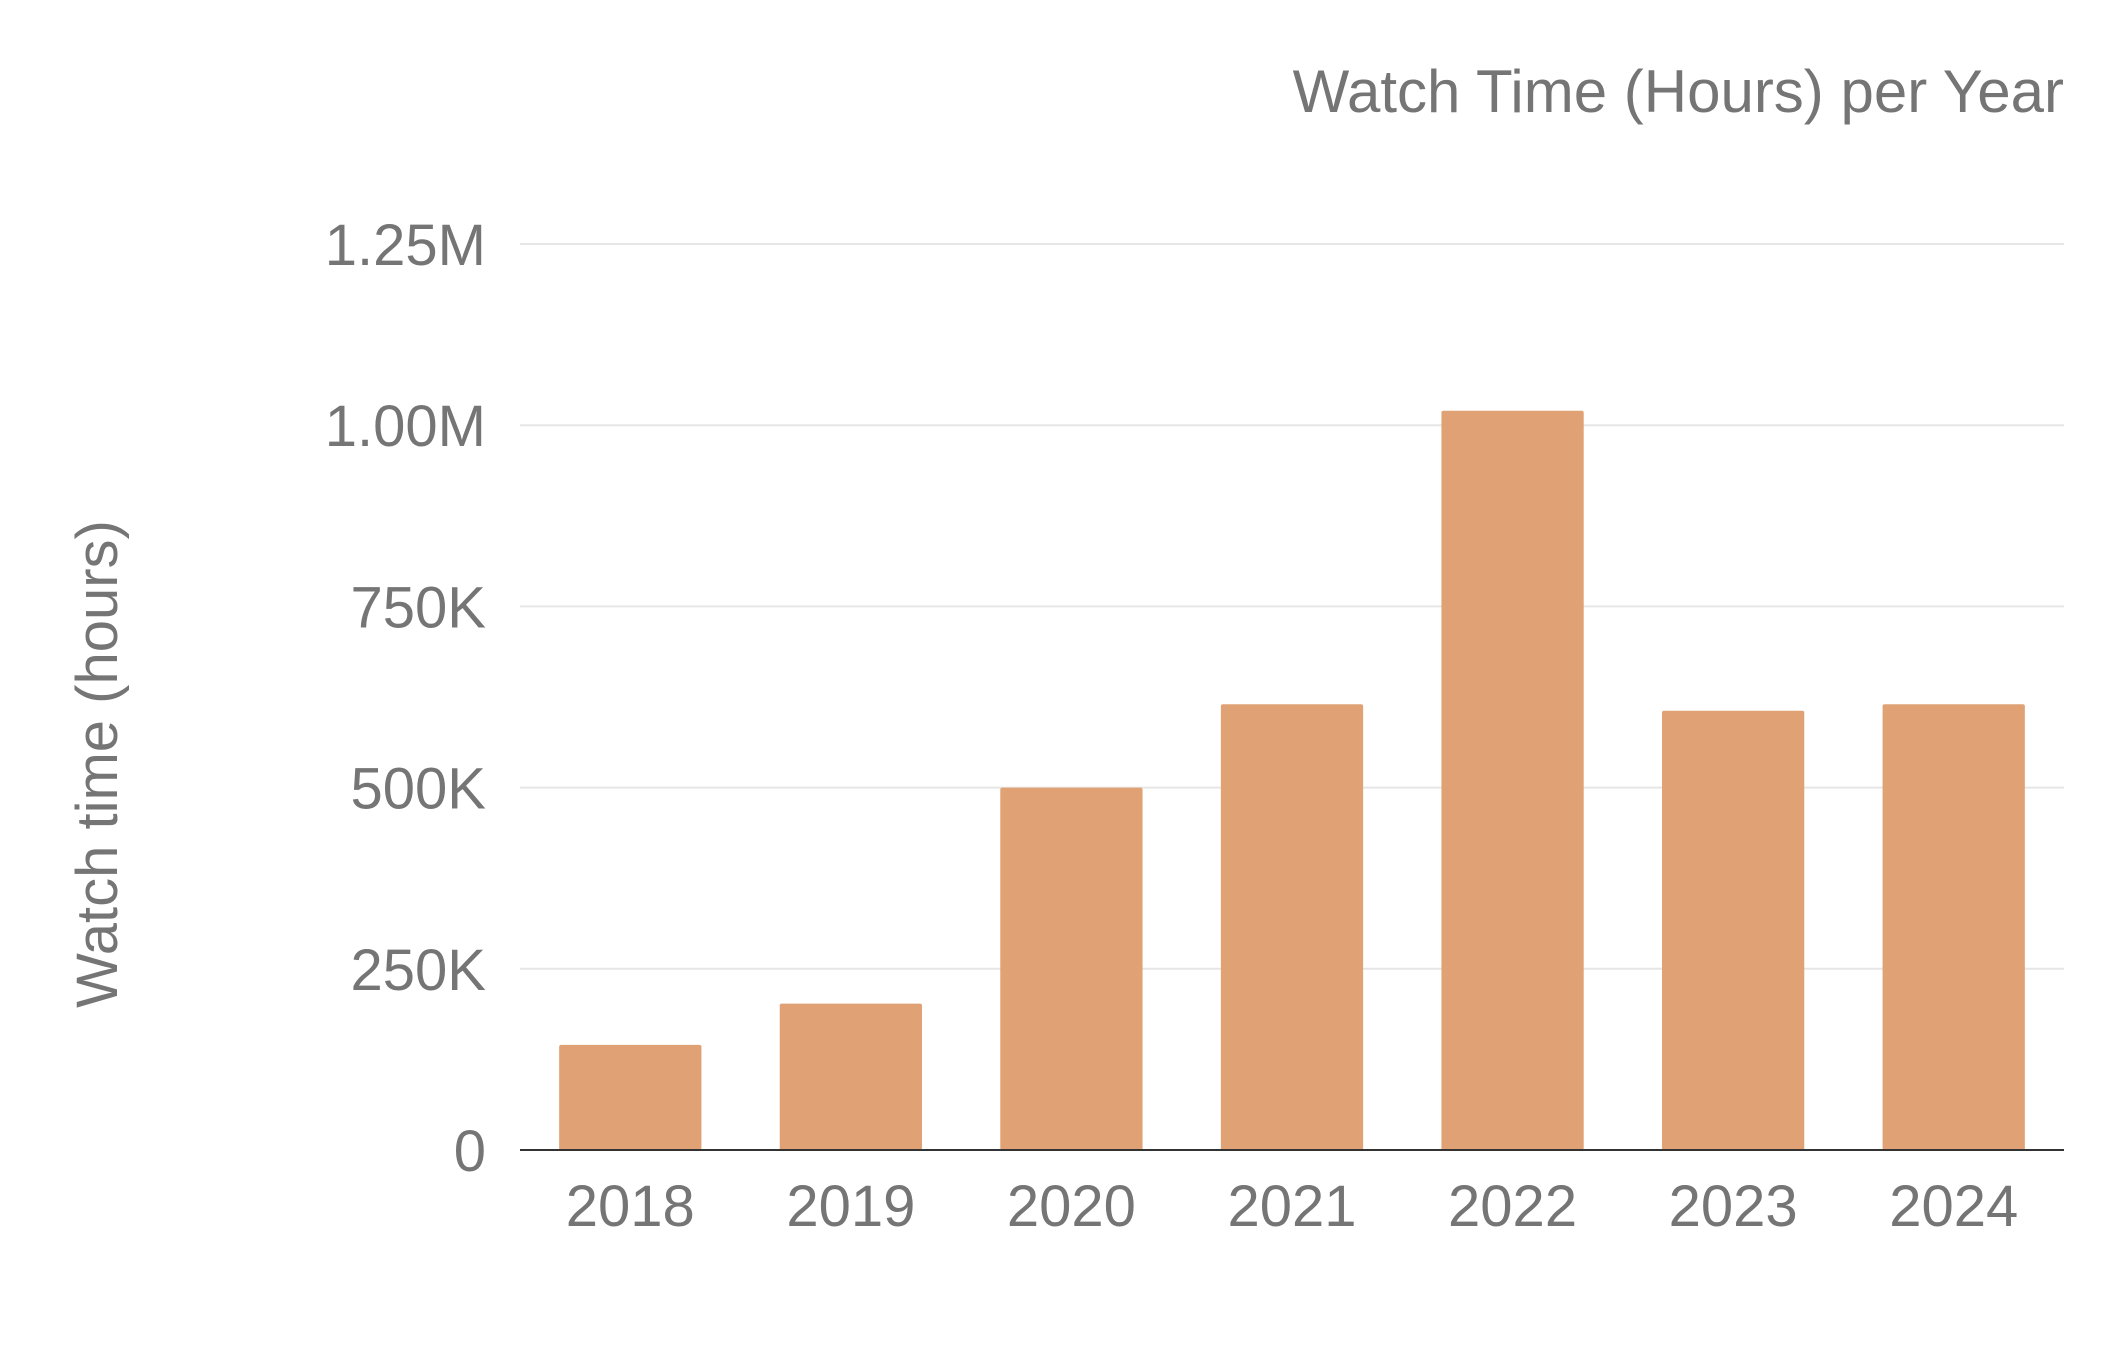 This screenshot has width=2118, height=1349. What do you see at coordinates (1733, 1206) in the screenshot?
I see `x-tick-label: 2023` at bounding box center [1733, 1206].